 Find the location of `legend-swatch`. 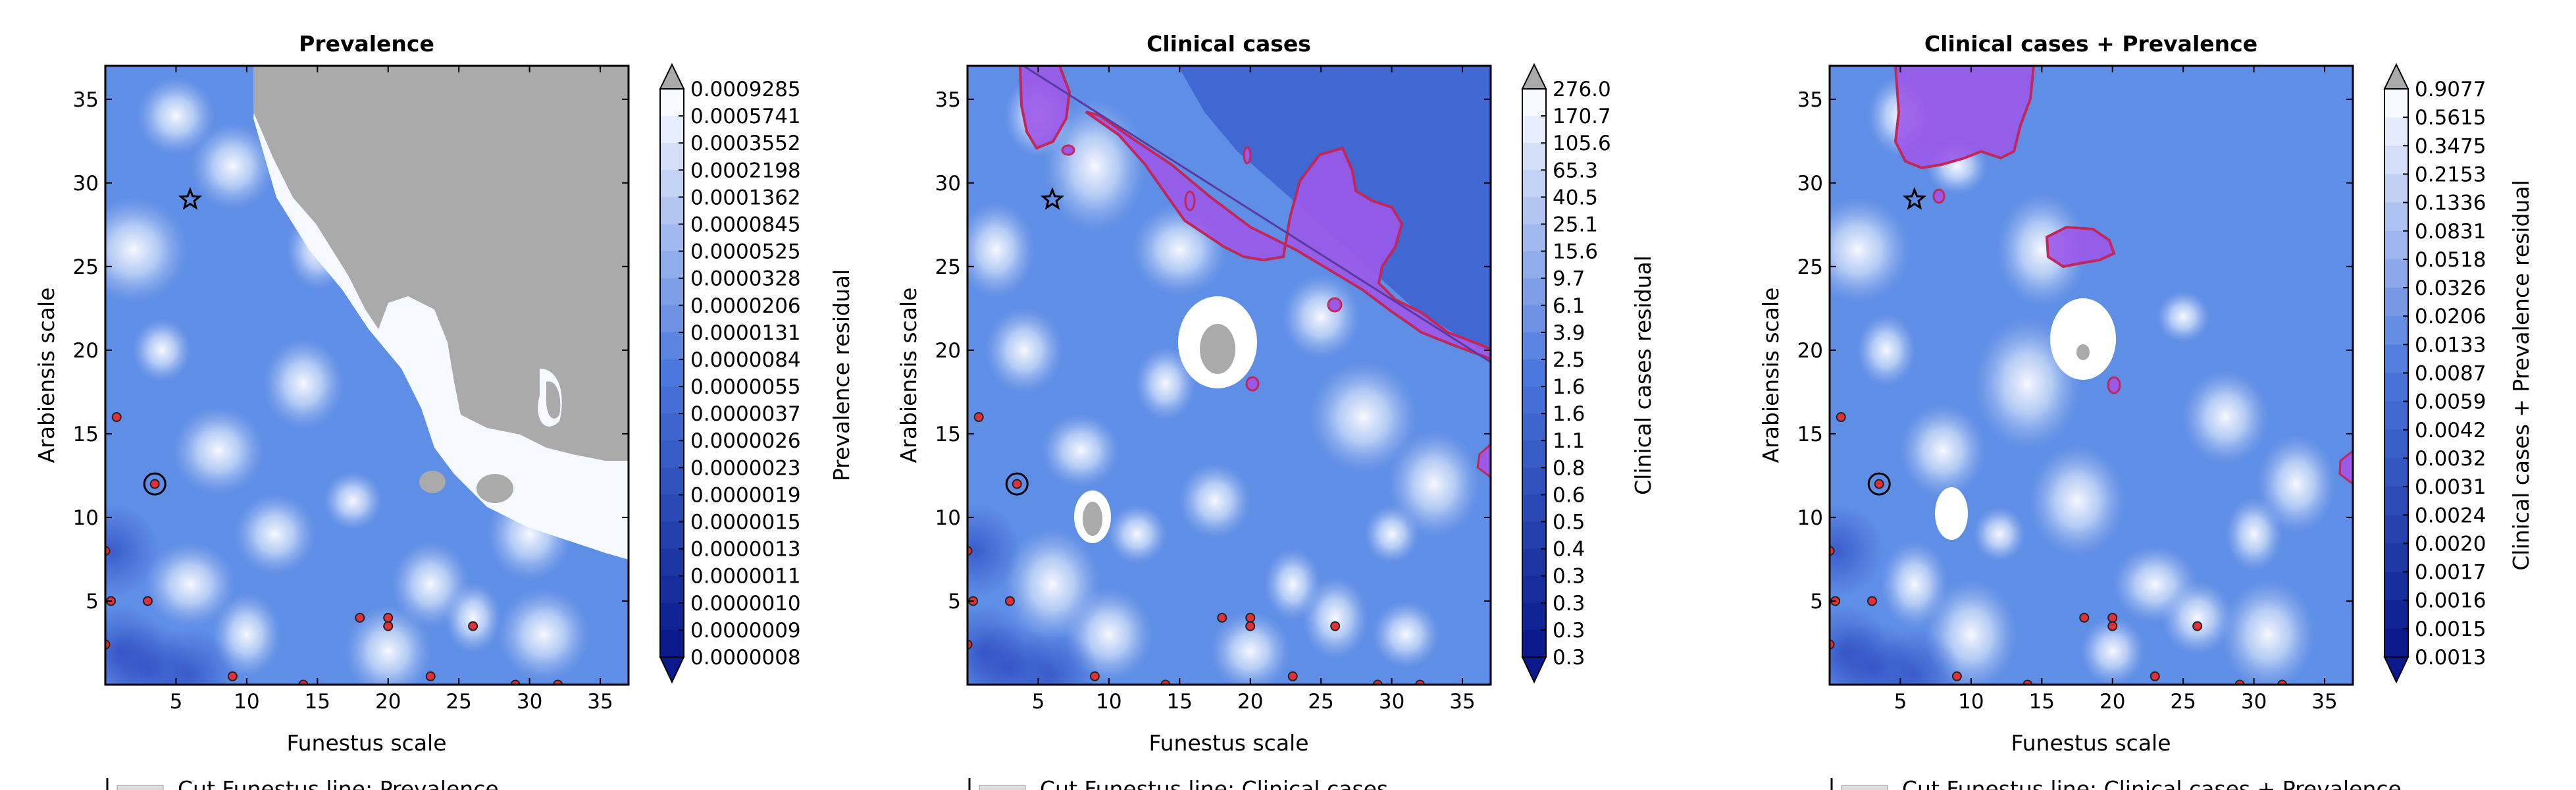

legend-swatch is located at coordinates (140, 787).